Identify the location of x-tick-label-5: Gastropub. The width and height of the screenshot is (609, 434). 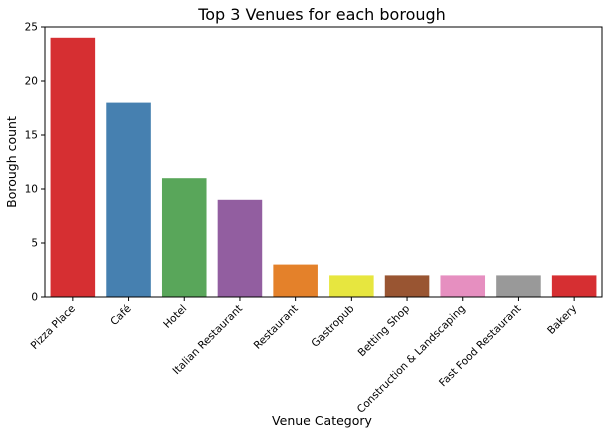
(332, 325).